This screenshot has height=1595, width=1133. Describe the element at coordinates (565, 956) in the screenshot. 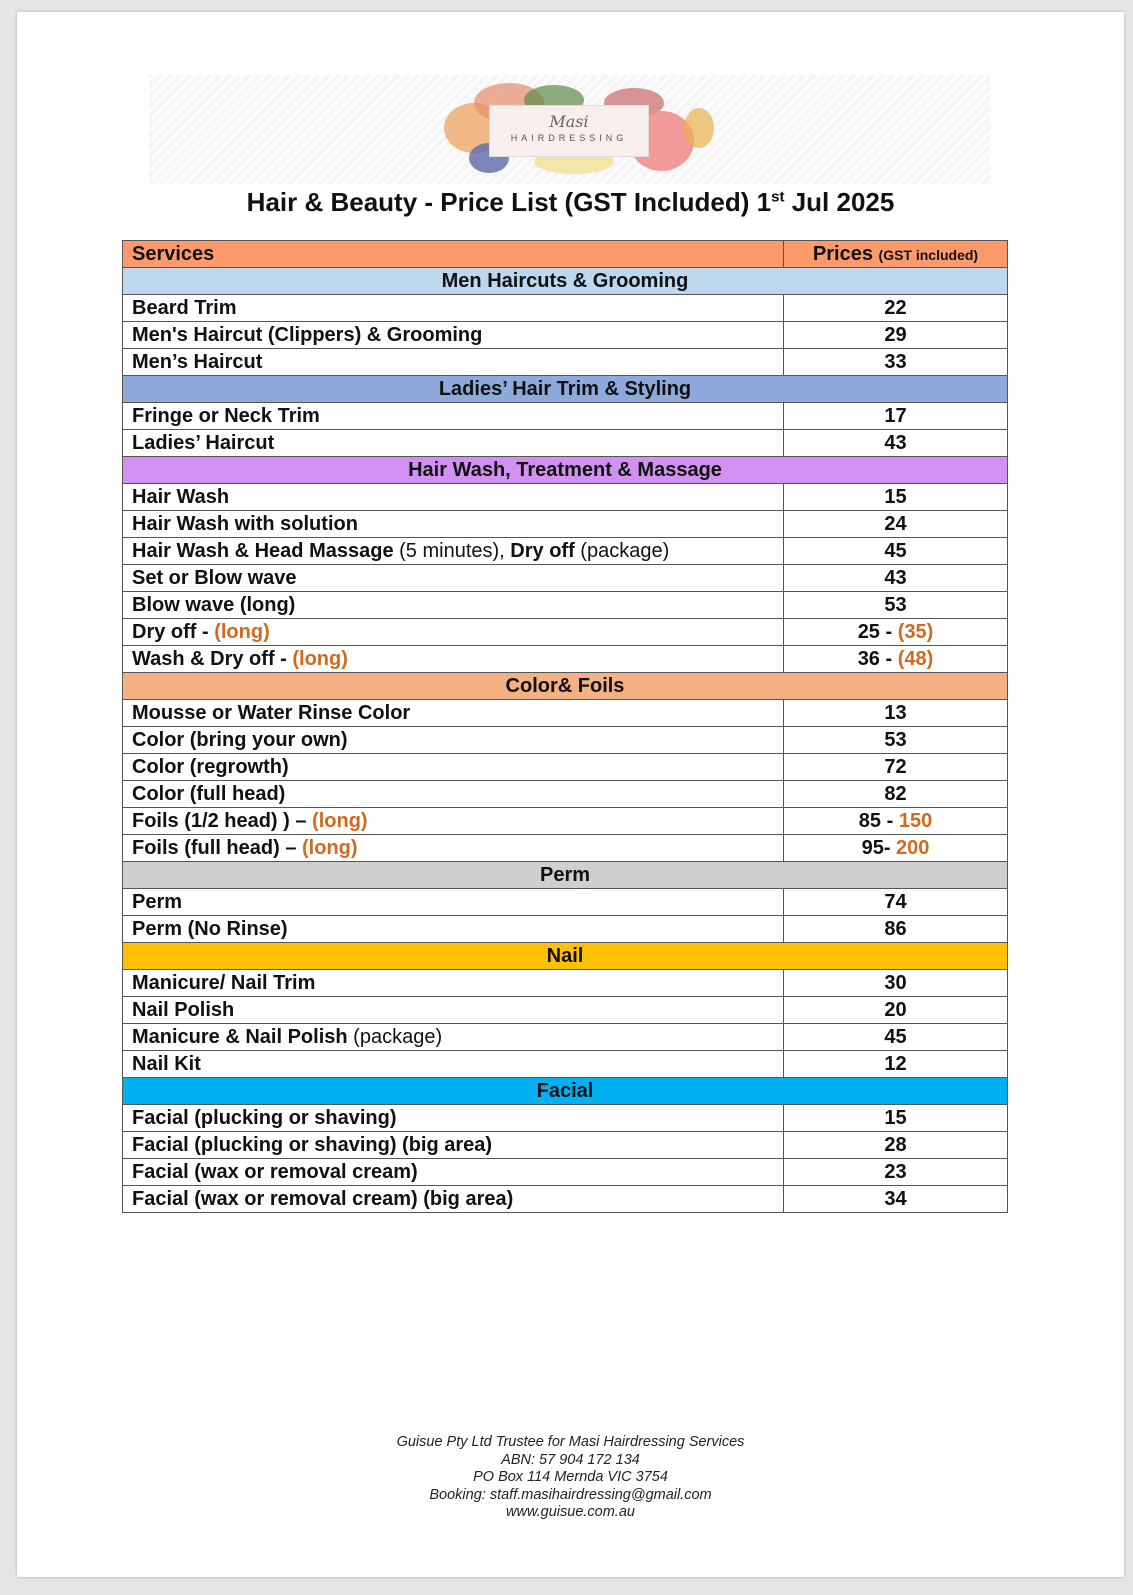

I see `section-header: Nail` at that location.